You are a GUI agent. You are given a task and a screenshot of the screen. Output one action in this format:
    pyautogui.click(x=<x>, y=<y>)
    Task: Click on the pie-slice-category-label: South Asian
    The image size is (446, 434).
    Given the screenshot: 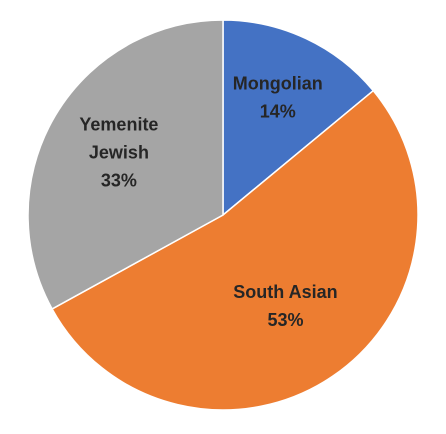 What is the action you would take?
    pyautogui.click(x=285, y=292)
    